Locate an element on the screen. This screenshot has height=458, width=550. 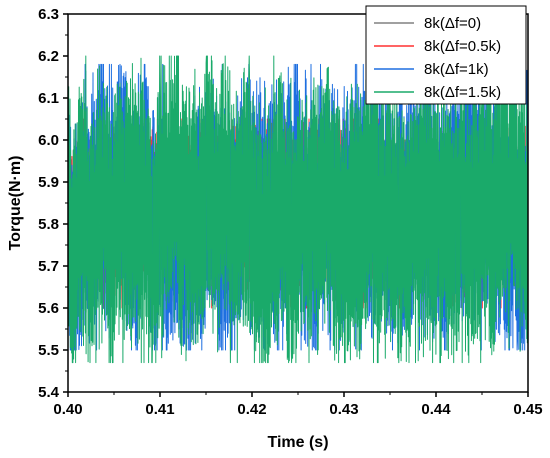
y-tick-label: 5.8 is located at coordinates (48, 224).